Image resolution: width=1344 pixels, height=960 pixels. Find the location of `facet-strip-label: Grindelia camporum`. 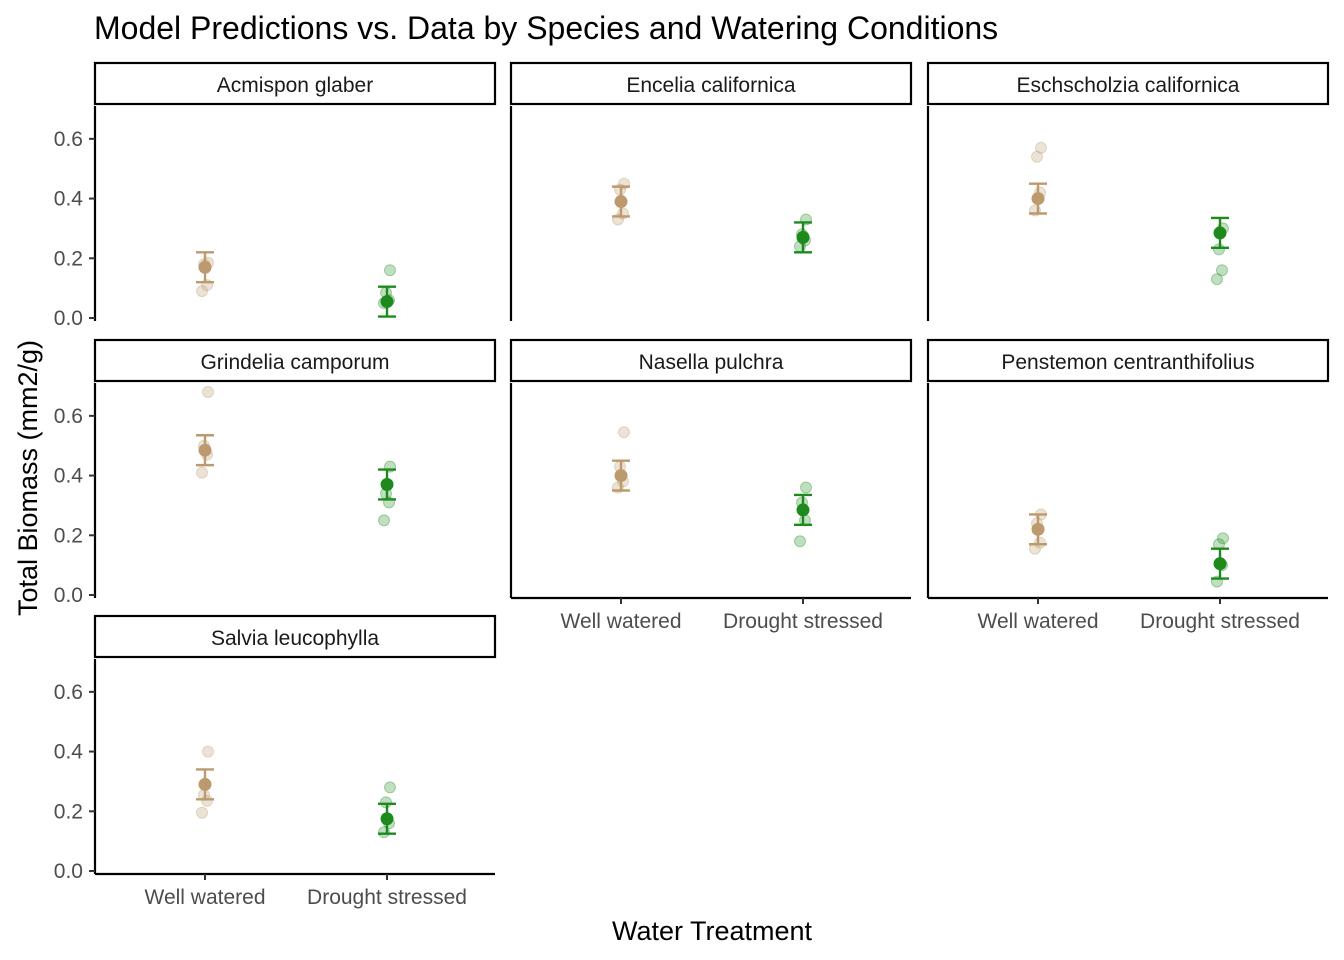

facet-strip-label: Grindelia camporum is located at coordinates (294, 362).